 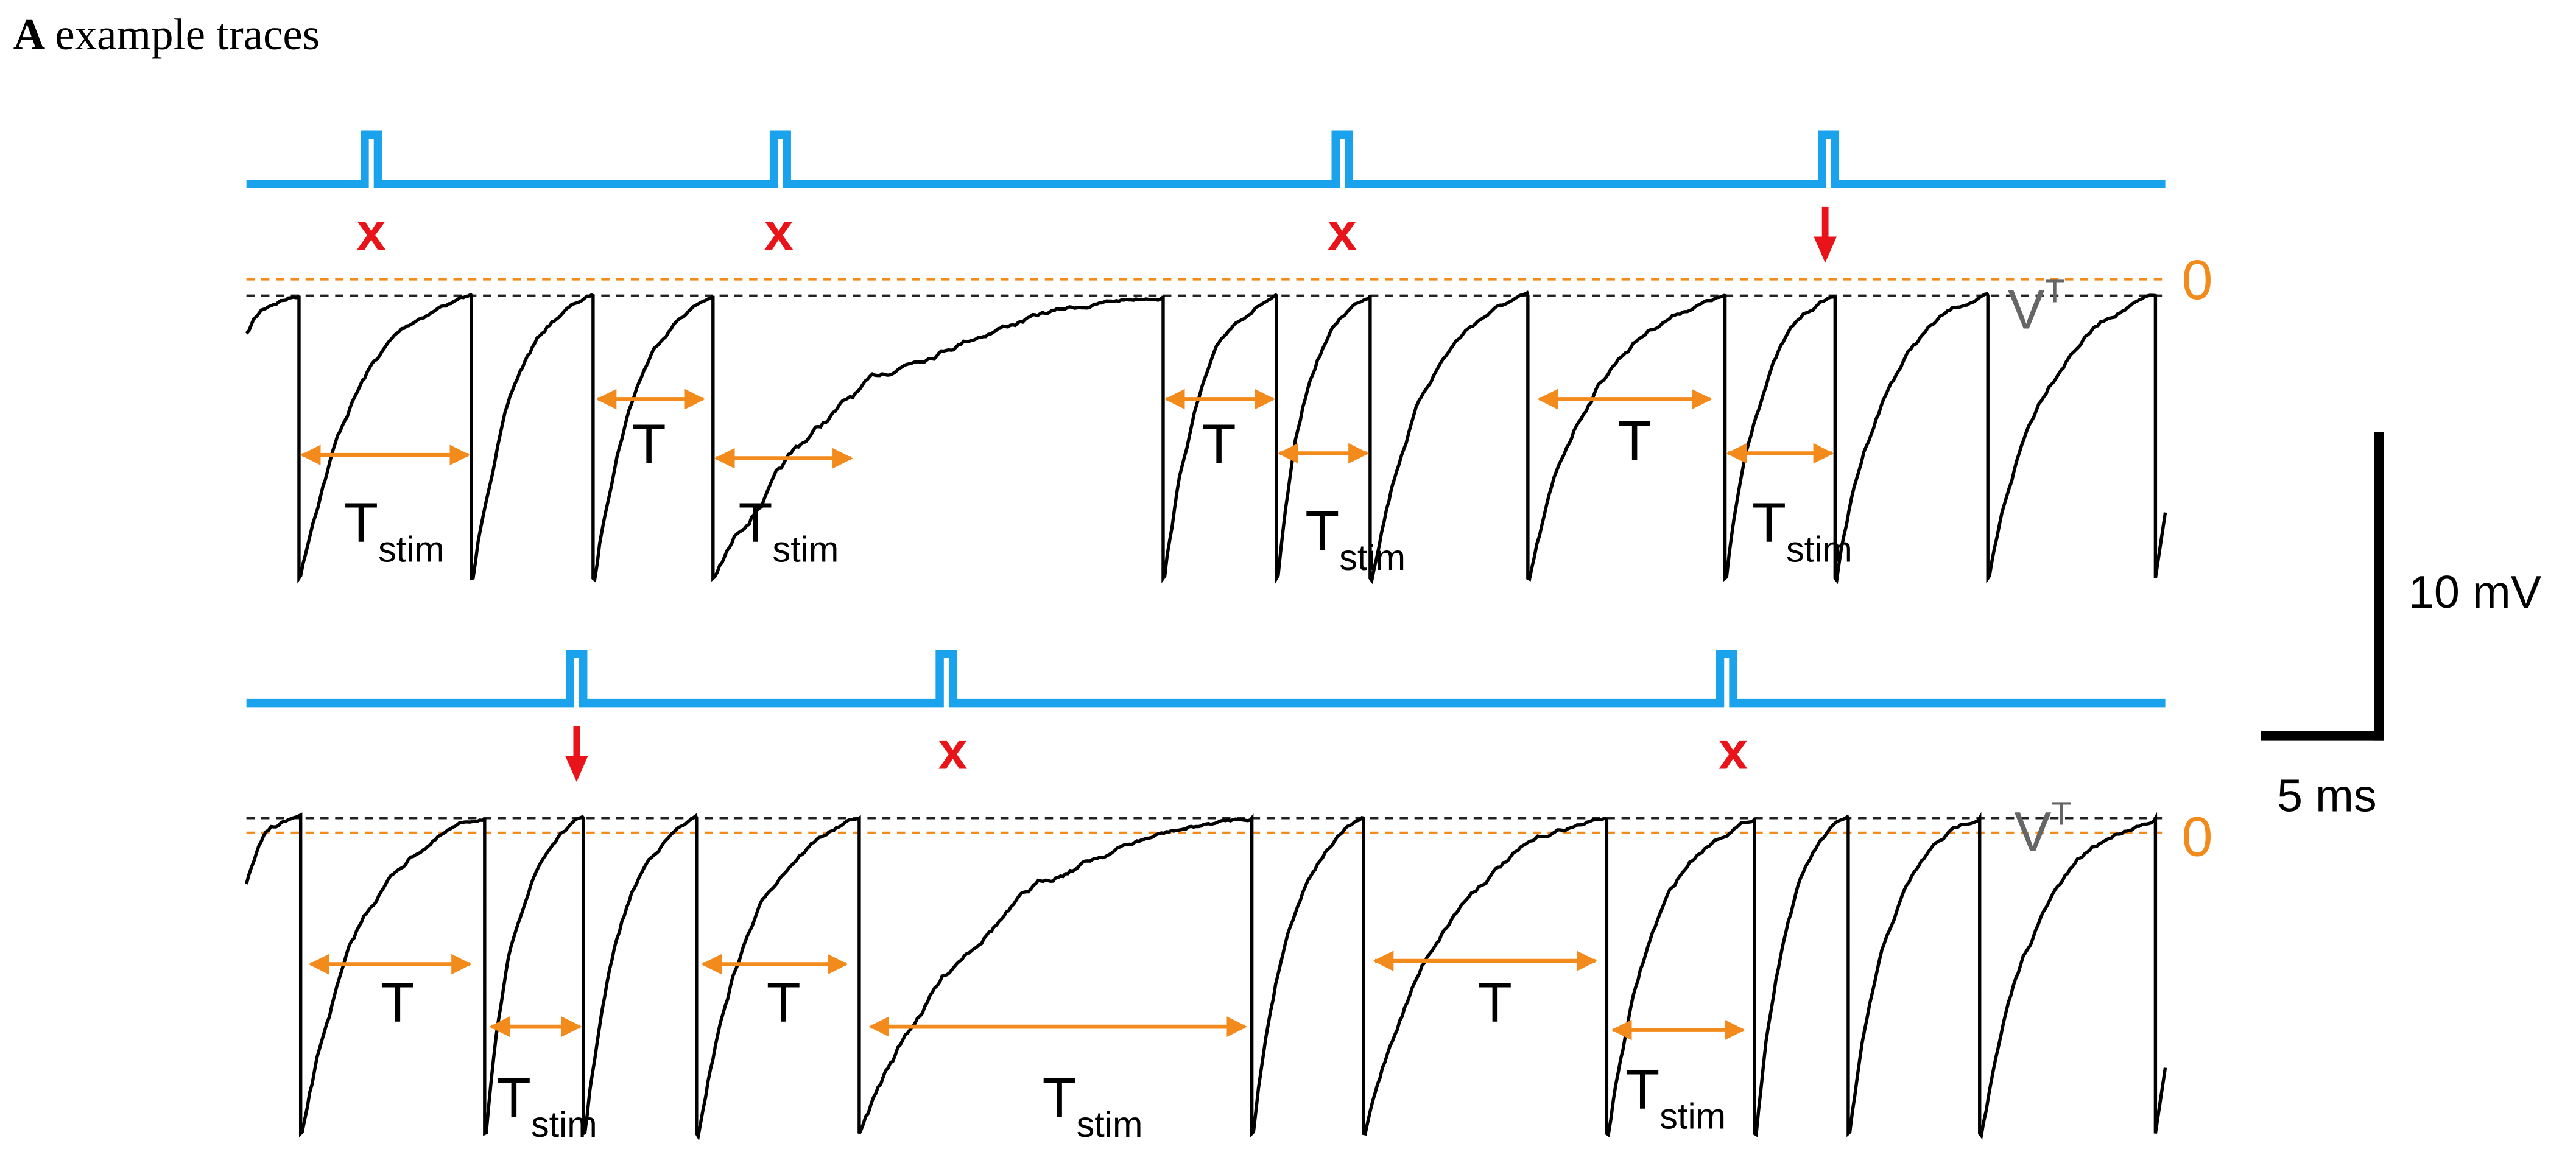 I want to click on panel-caption: example traces, so click(x=187, y=34).